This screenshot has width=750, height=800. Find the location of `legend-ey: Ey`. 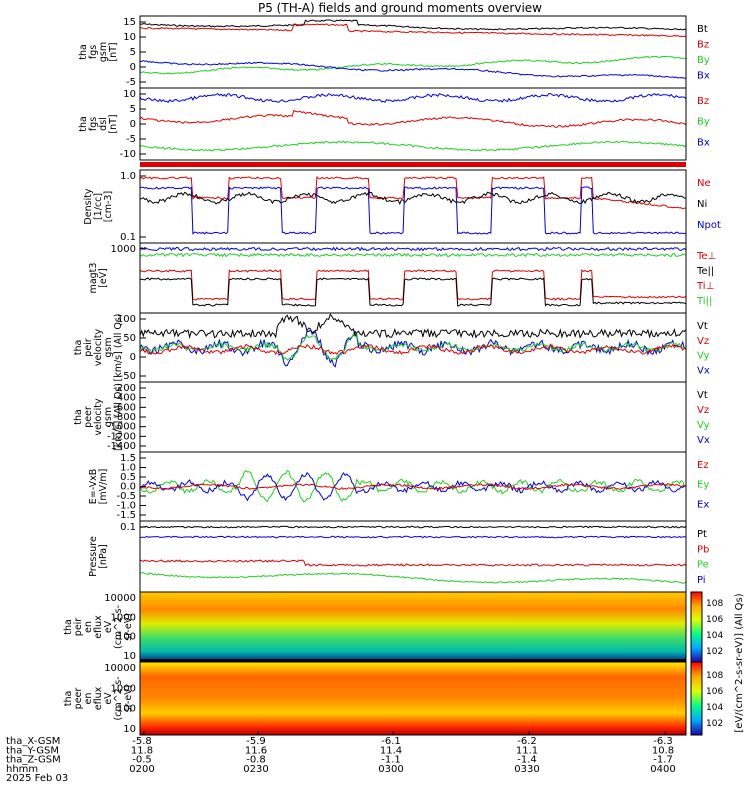

legend-ey: Ey is located at coordinates (703, 485).